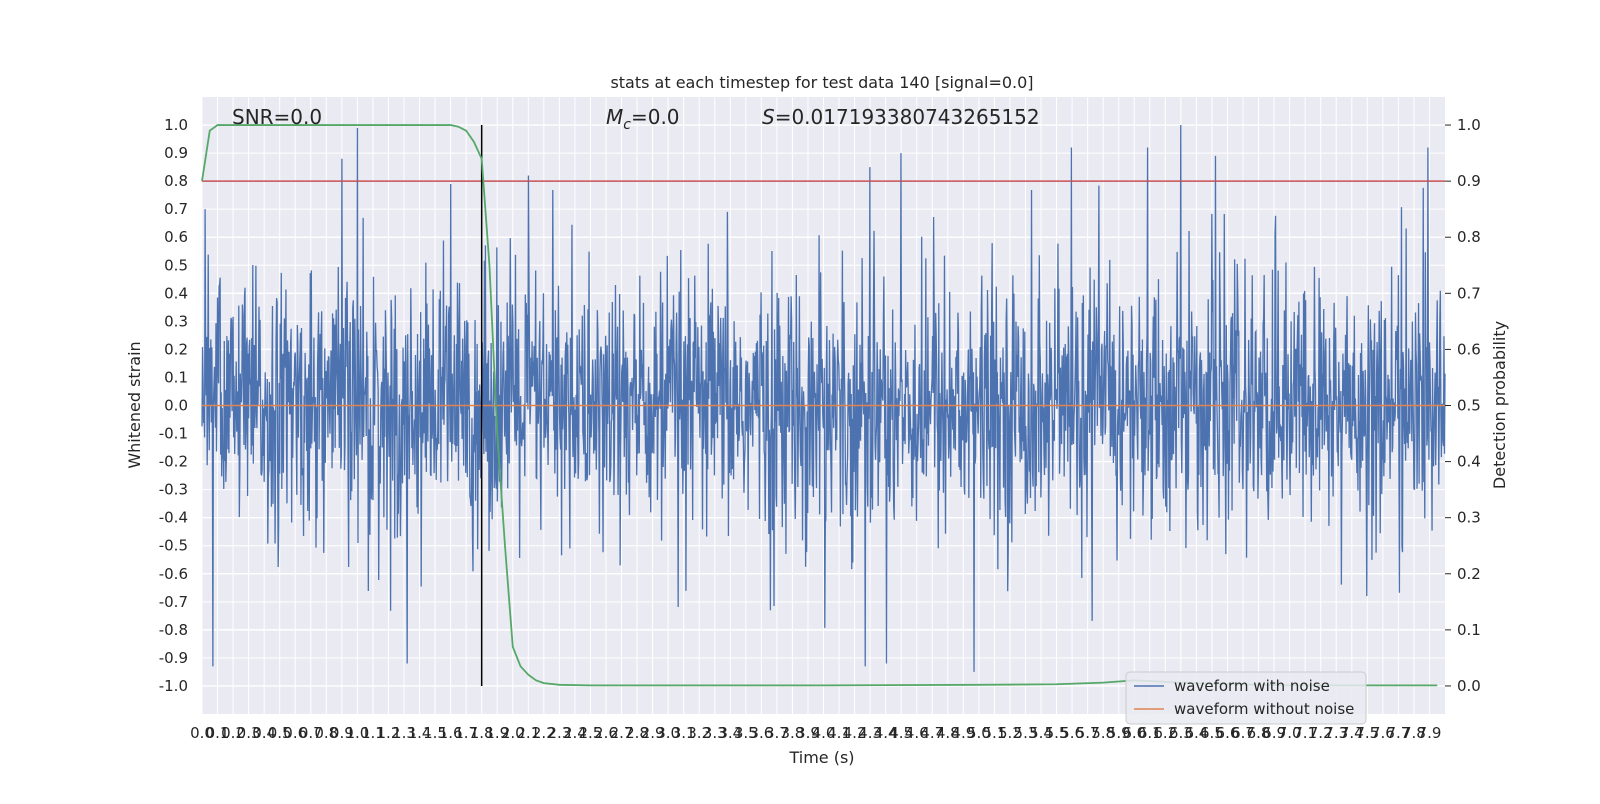 The width and height of the screenshot is (1600, 804). I want to click on x-tick-label: 6.6, so click(1228, 733).